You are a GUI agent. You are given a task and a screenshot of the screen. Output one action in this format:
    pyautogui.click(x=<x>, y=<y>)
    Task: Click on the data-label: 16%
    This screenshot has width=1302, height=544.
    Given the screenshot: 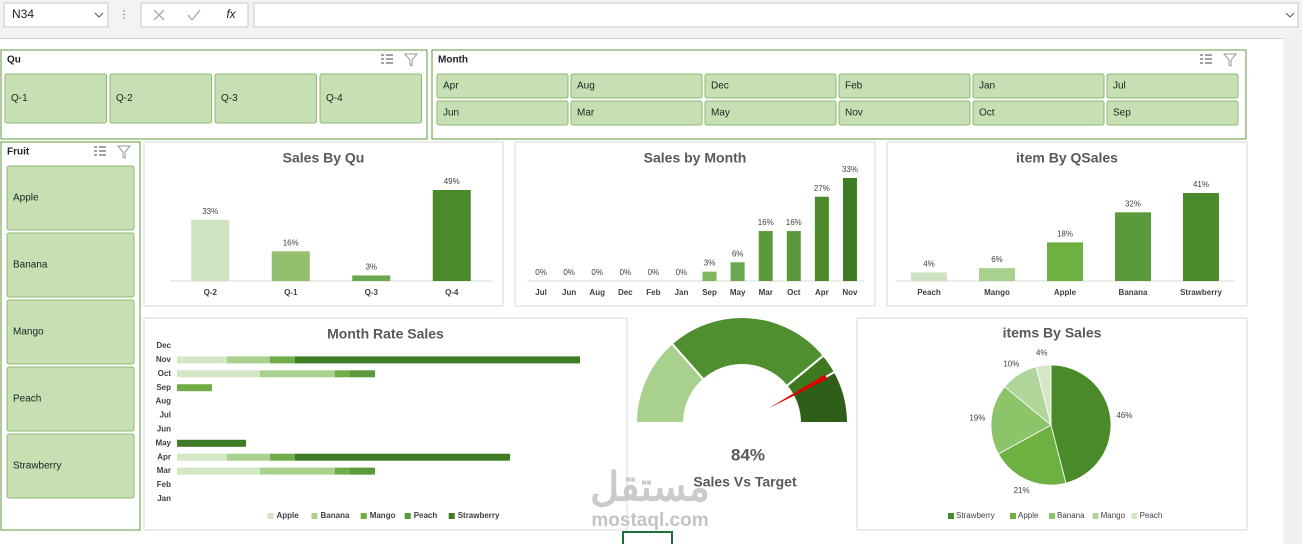 What is the action you would take?
    pyautogui.click(x=291, y=242)
    